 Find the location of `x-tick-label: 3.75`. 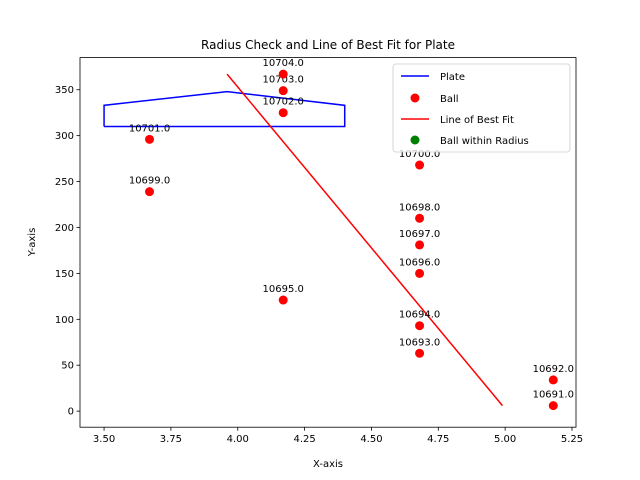

x-tick-label: 3.75 is located at coordinates (171, 439).